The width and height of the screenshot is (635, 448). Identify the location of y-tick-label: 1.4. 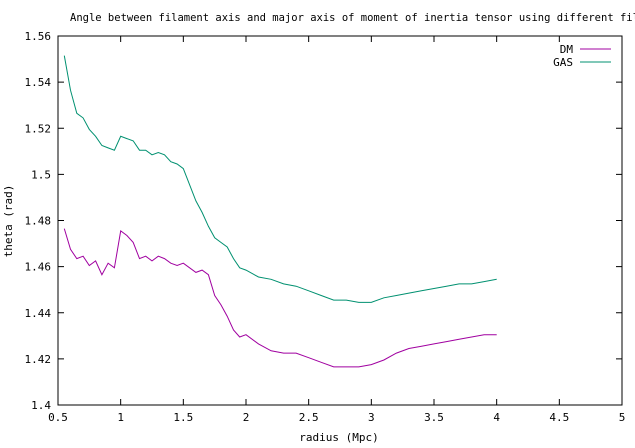
(41, 405).